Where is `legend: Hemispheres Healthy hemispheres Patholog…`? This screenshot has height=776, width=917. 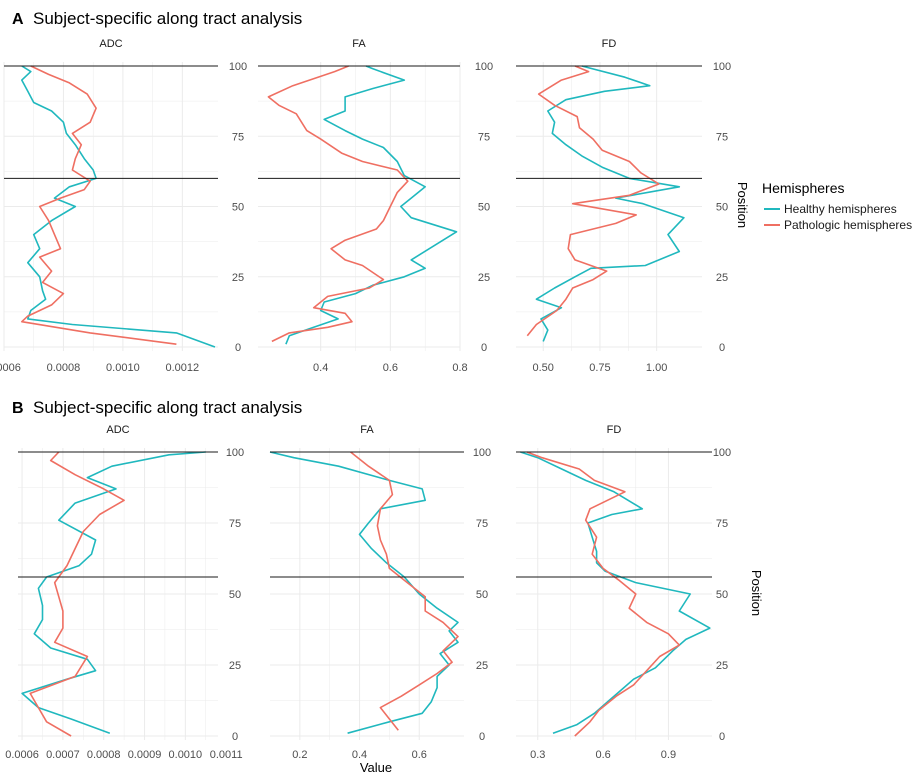 legend: Hemispheres Healthy hemispheres Patholog… is located at coordinates (837, 206).